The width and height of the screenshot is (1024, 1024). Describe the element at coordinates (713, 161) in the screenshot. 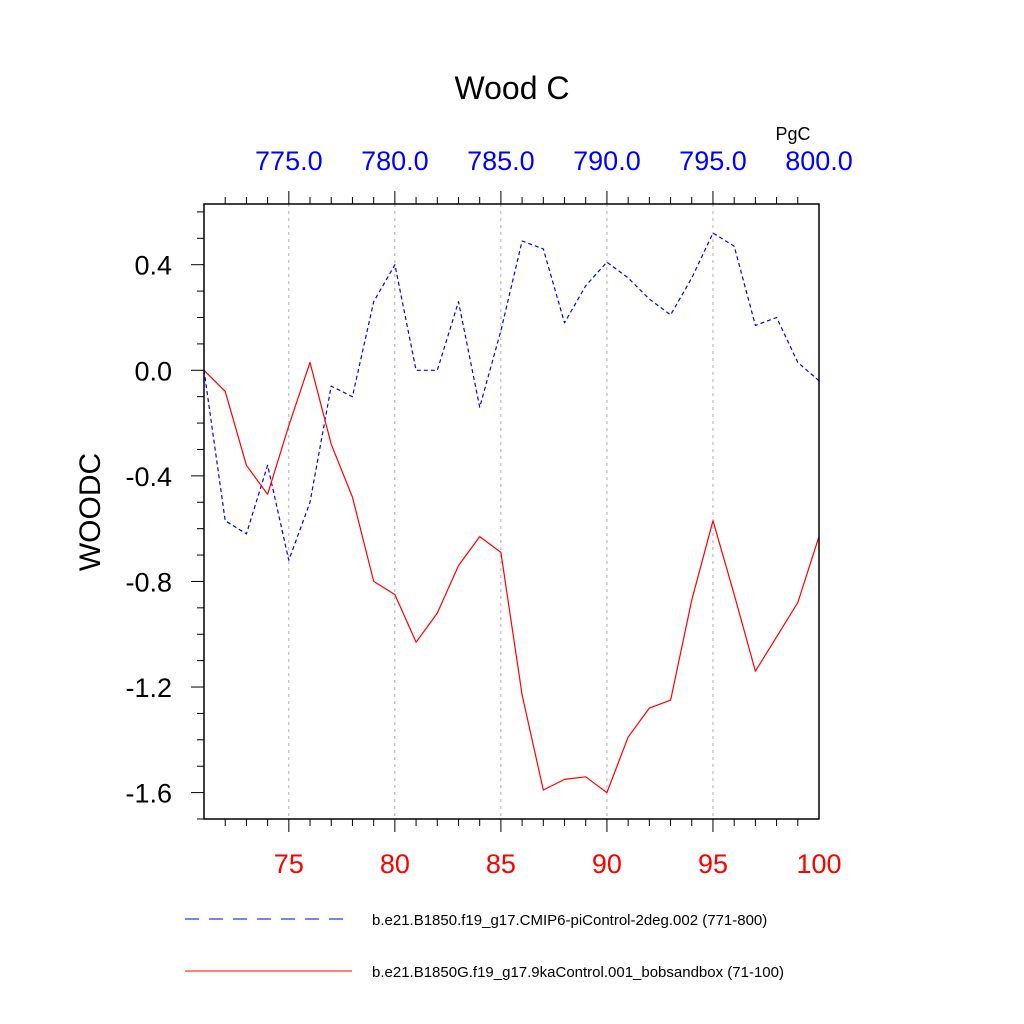

I see `x-top-tick-label: 795.0` at that location.